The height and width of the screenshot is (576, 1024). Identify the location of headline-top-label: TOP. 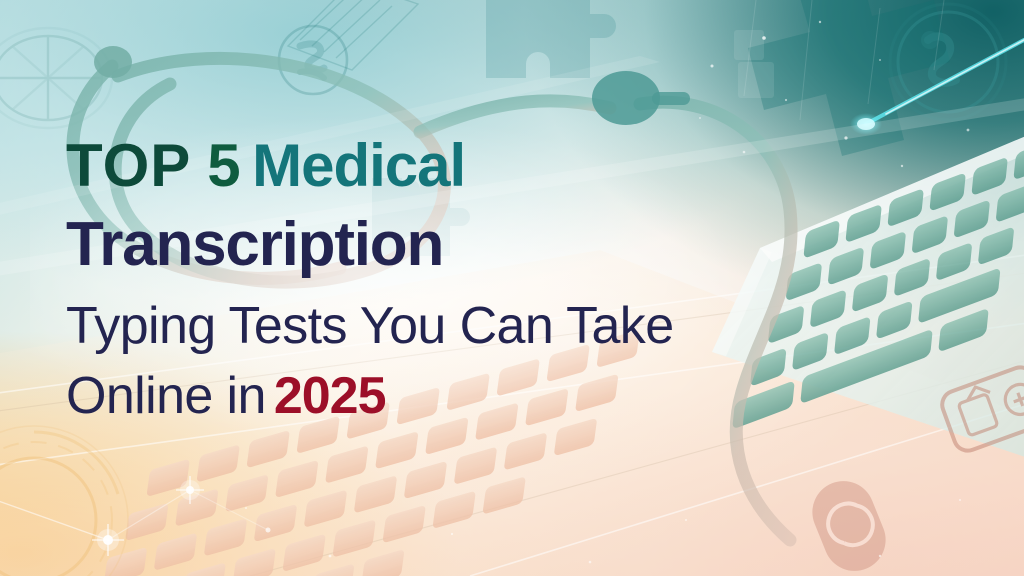
(129, 165).